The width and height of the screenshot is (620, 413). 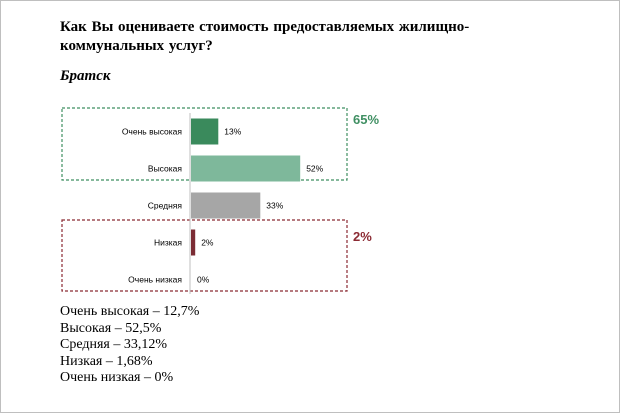 What do you see at coordinates (106, 361) in the screenshot?
I see `totals-item-low: Низкая – 1,68%` at bounding box center [106, 361].